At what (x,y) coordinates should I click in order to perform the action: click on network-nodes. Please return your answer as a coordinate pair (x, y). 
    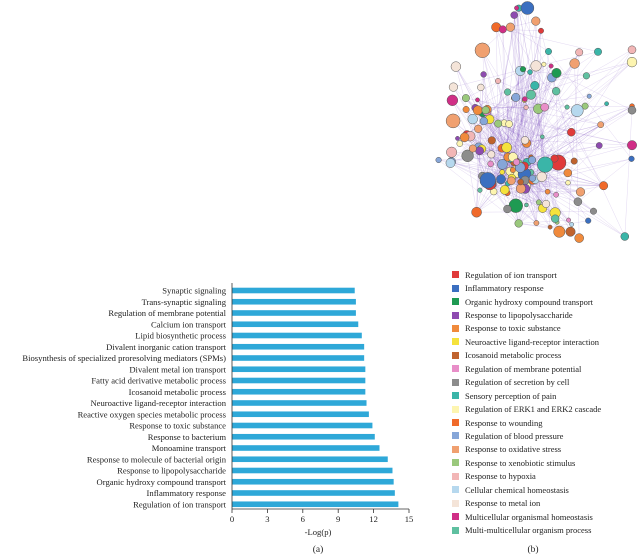
    Looking at the image, I should click on (536, 122).